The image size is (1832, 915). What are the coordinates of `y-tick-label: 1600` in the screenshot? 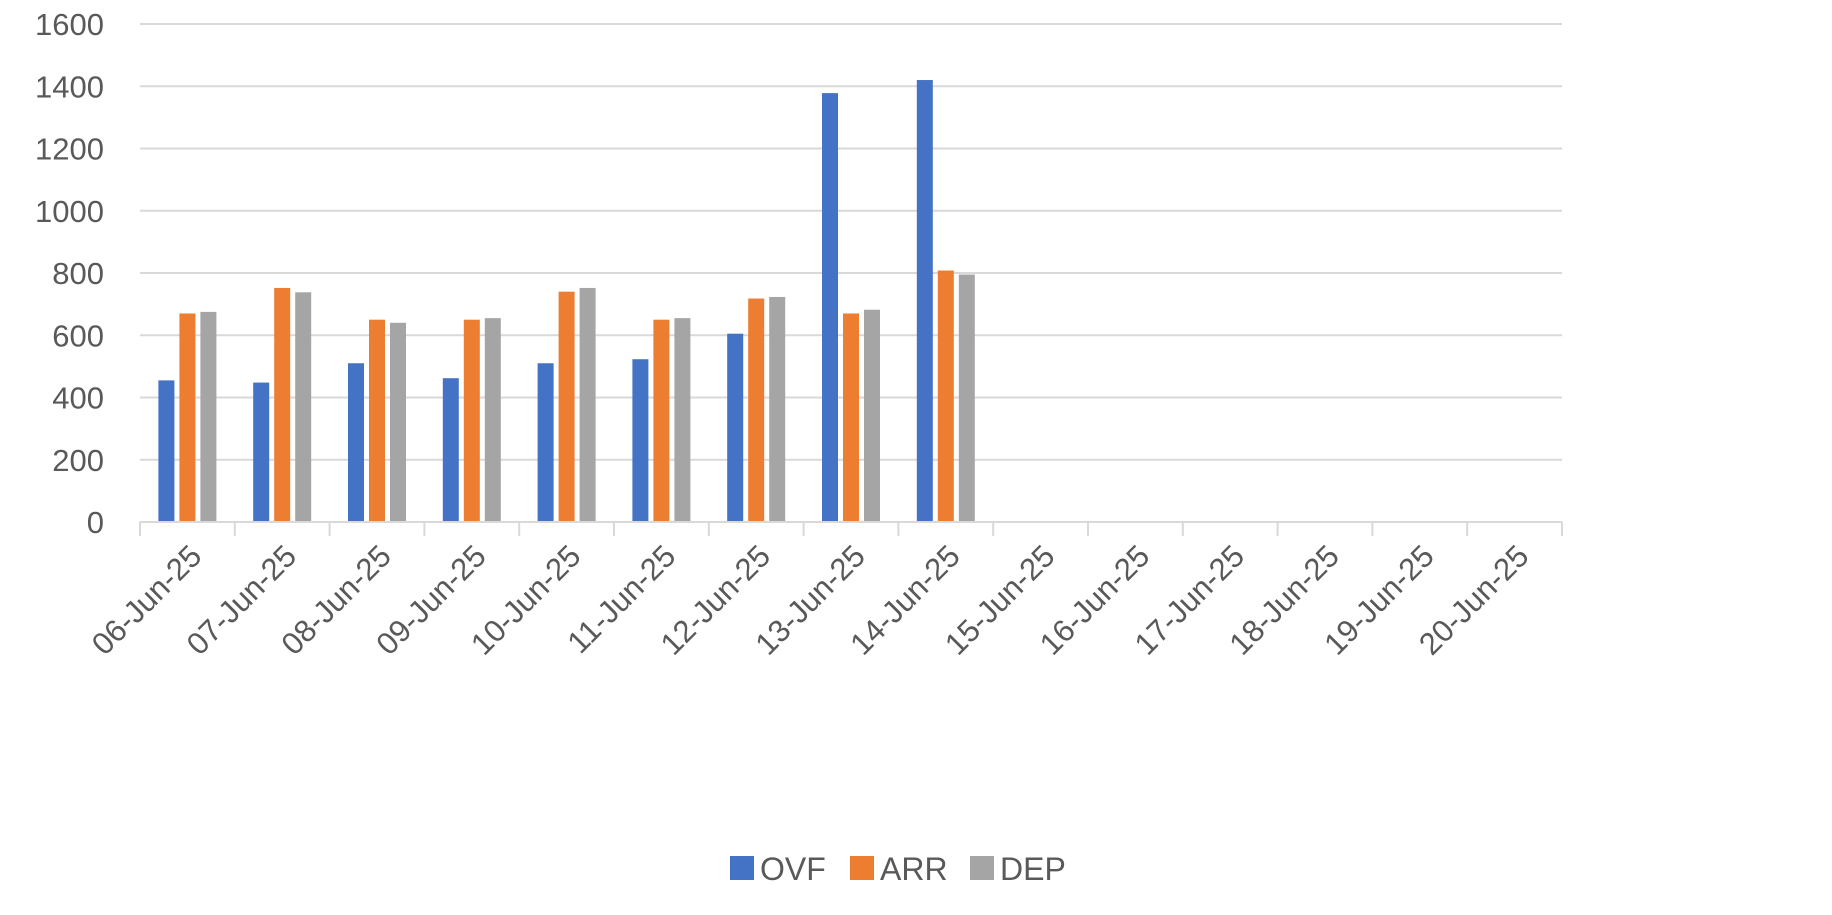 It's located at (69, 24).